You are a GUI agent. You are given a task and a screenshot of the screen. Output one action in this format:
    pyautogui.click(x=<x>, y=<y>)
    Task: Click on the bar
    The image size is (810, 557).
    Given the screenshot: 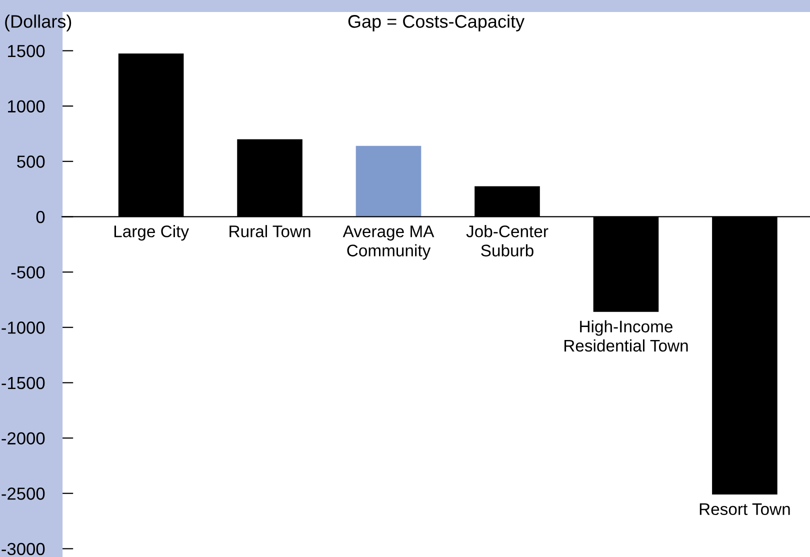 What is the action you would take?
    pyautogui.click(x=389, y=181)
    